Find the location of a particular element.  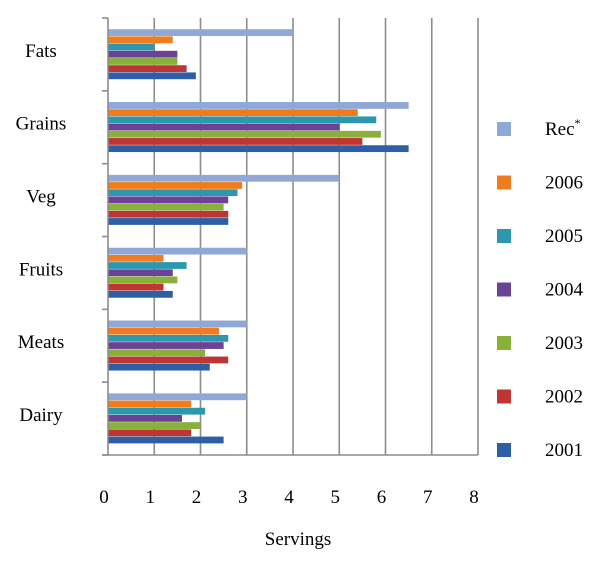

bar-veg-2003 is located at coordinates (166, 207).